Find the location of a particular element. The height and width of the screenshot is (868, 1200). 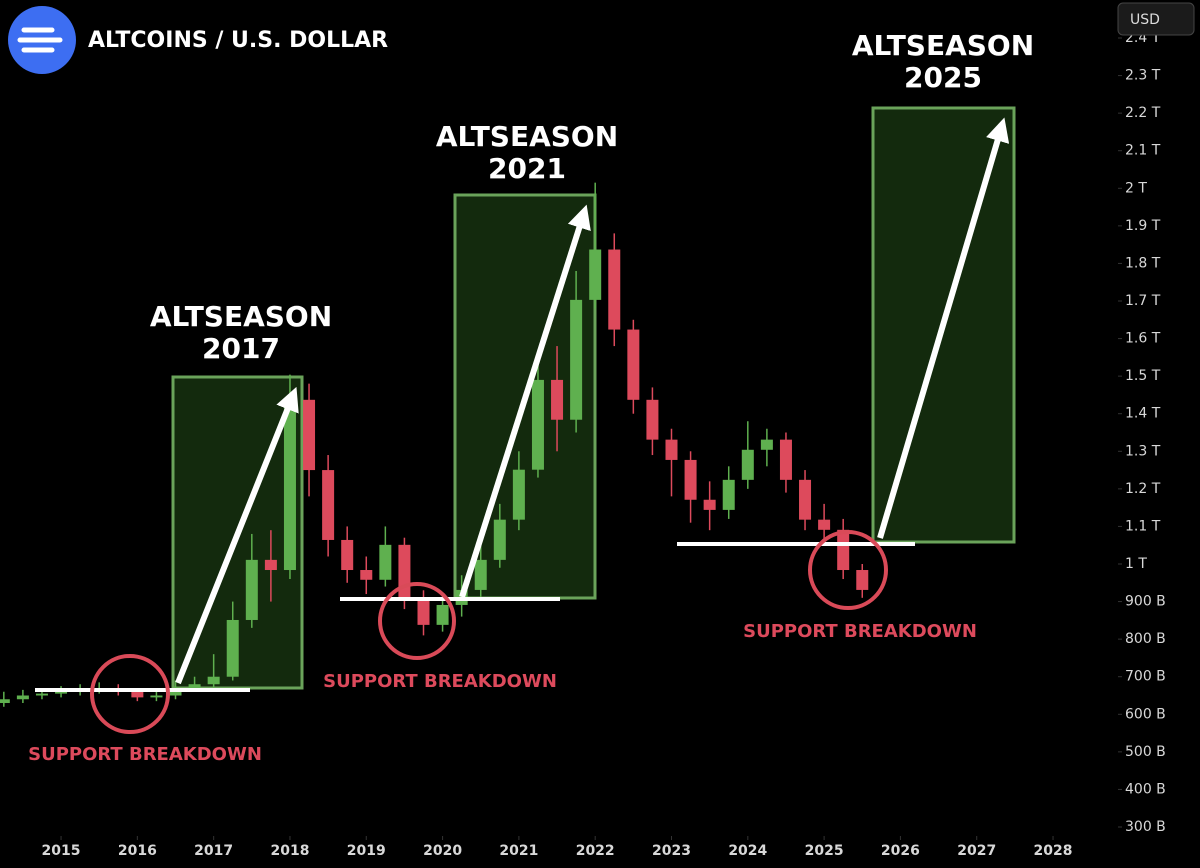

x-tick-label: 2016 is located at coordinates (137, 851).